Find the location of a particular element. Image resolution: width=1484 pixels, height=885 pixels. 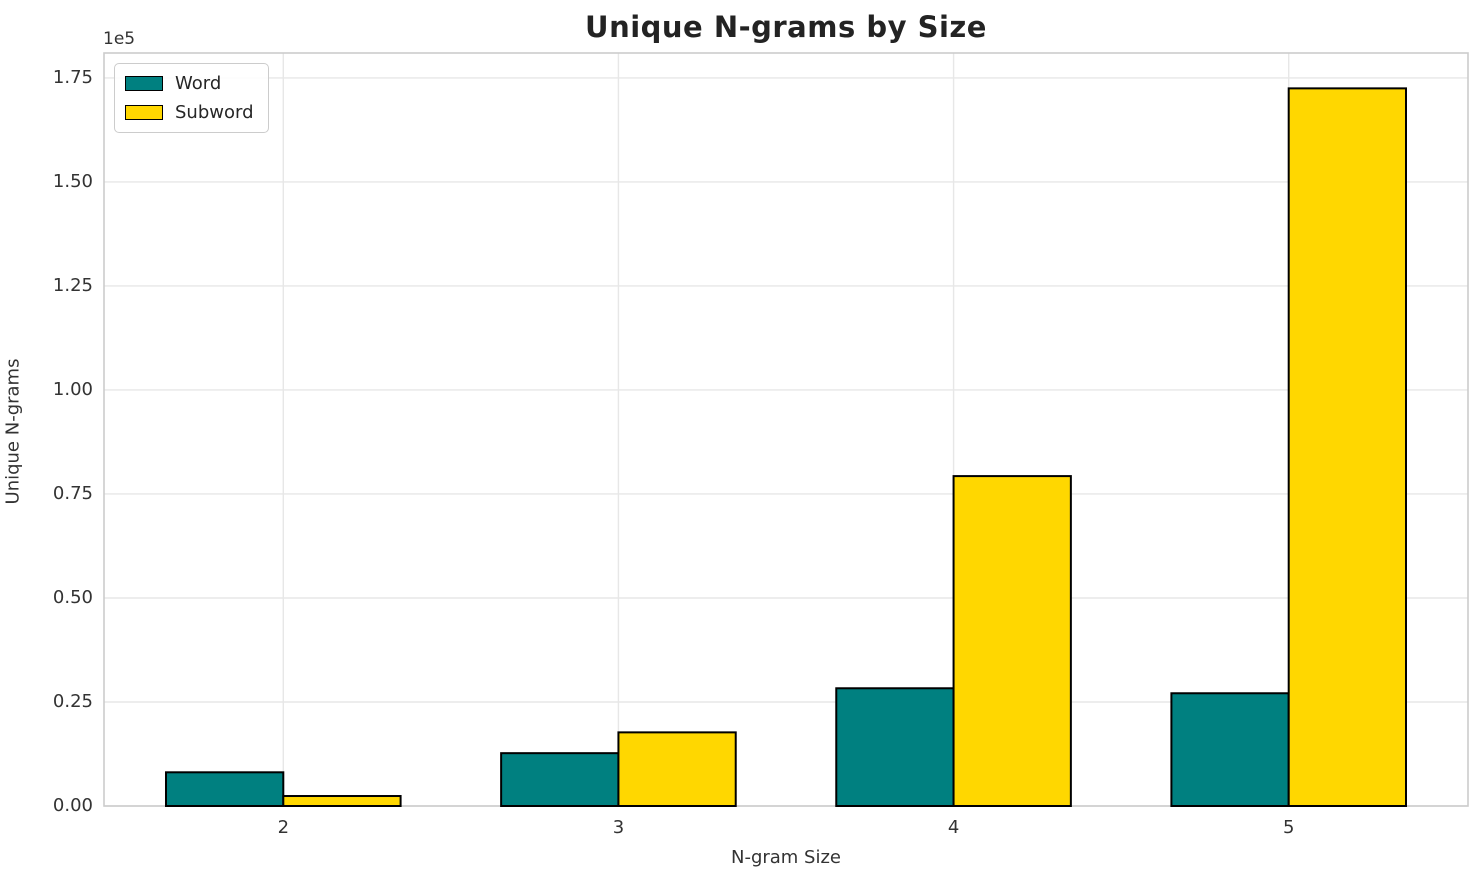

y-tick-label: 1.25 is located at coordinates (72, 285).